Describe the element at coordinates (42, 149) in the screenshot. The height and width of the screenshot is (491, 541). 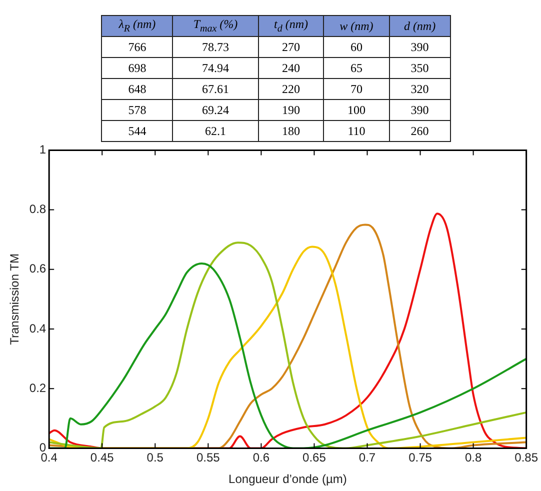
I see `y-tick-label: 1` at that location.